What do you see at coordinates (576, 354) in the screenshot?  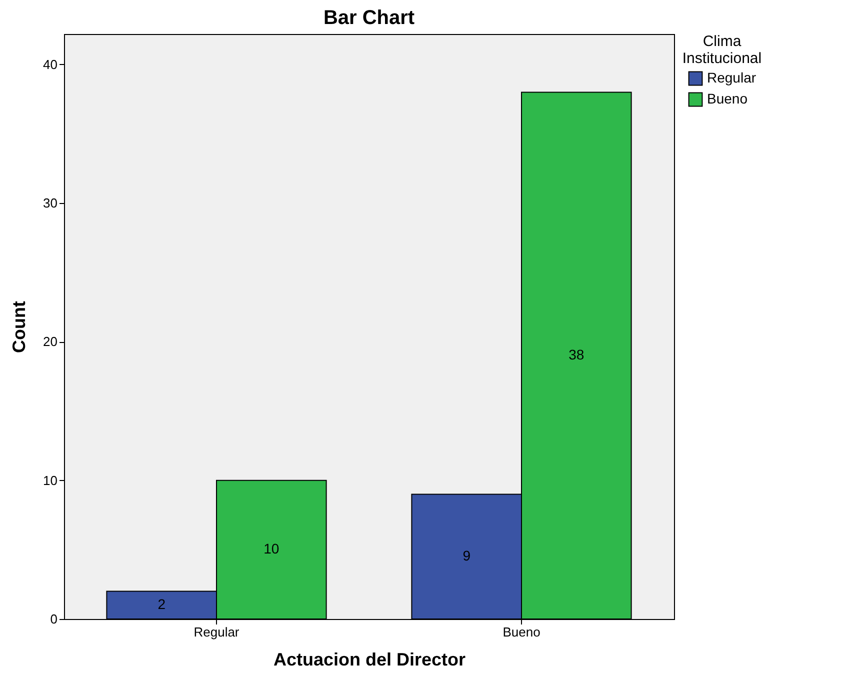 I see `data-label: 38` at bounding box center [576, 354].